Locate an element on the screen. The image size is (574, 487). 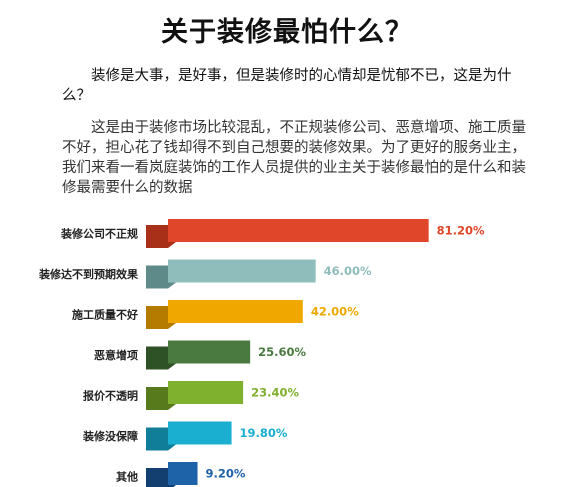
category-label-7: 其他 is located at coordinates (127, 477).